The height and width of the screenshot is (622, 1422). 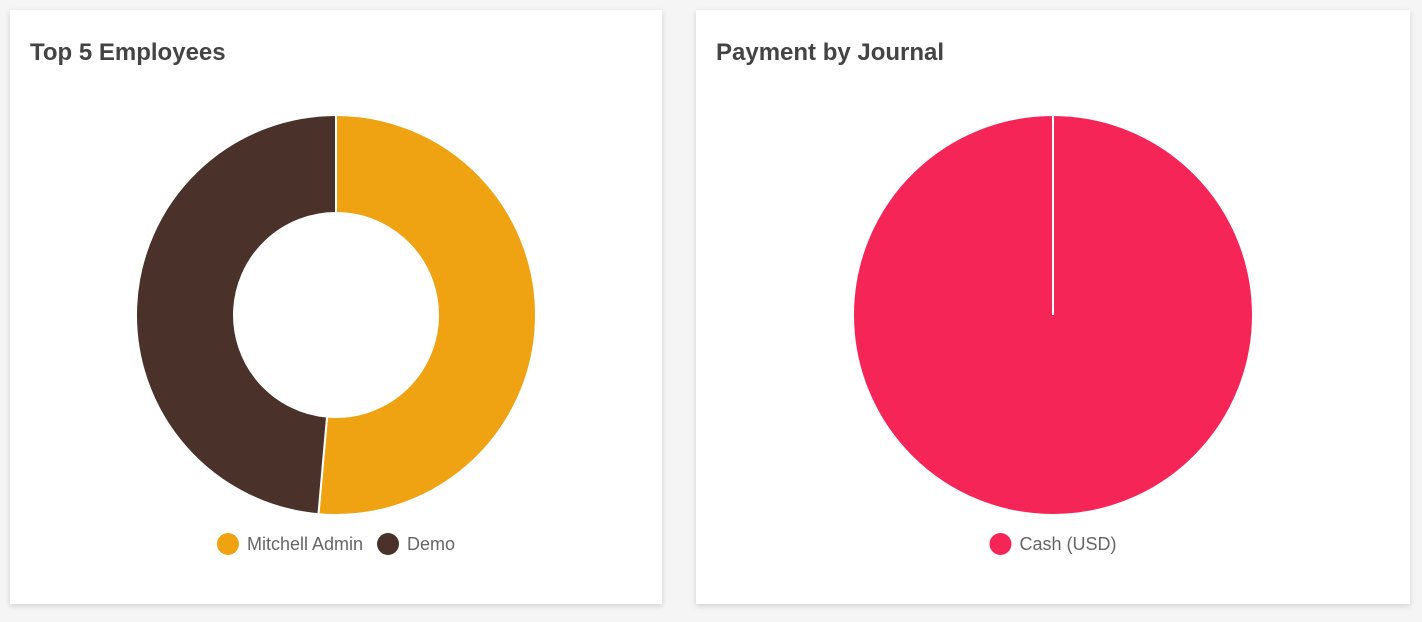 I want to click on legend-label: Mitchell Admin, so click(x=305, y=544).